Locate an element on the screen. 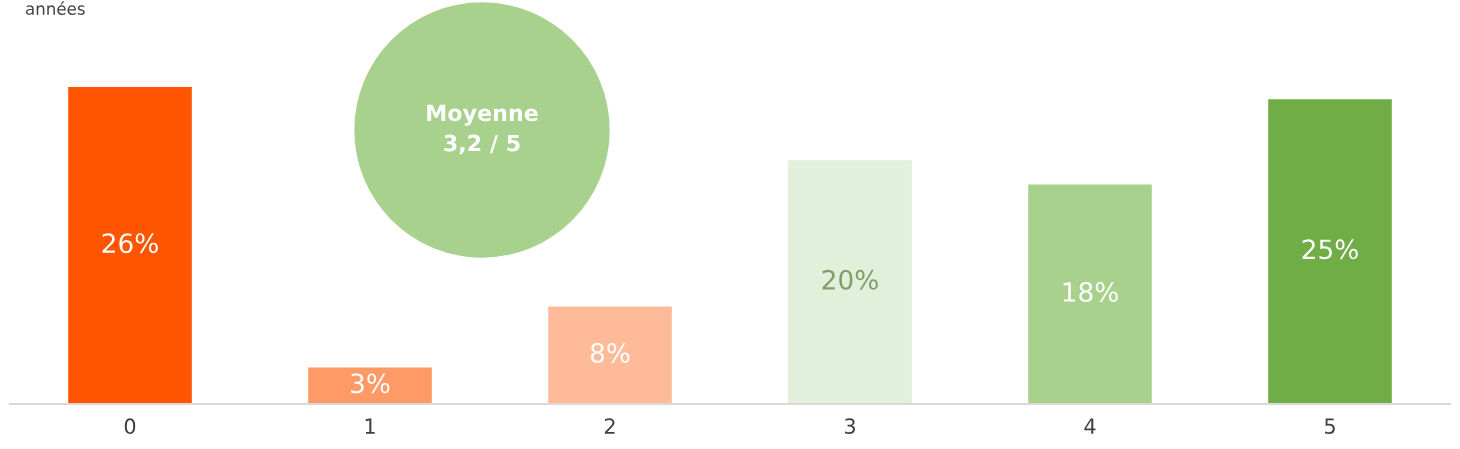 The image size is (1460, 449). data-label: 26% is located at coordinates (130, 243).